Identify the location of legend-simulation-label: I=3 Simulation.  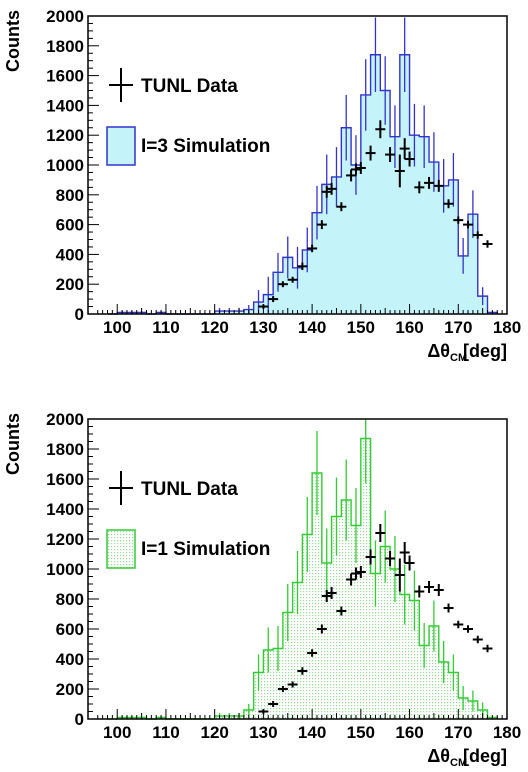
(205, 146).